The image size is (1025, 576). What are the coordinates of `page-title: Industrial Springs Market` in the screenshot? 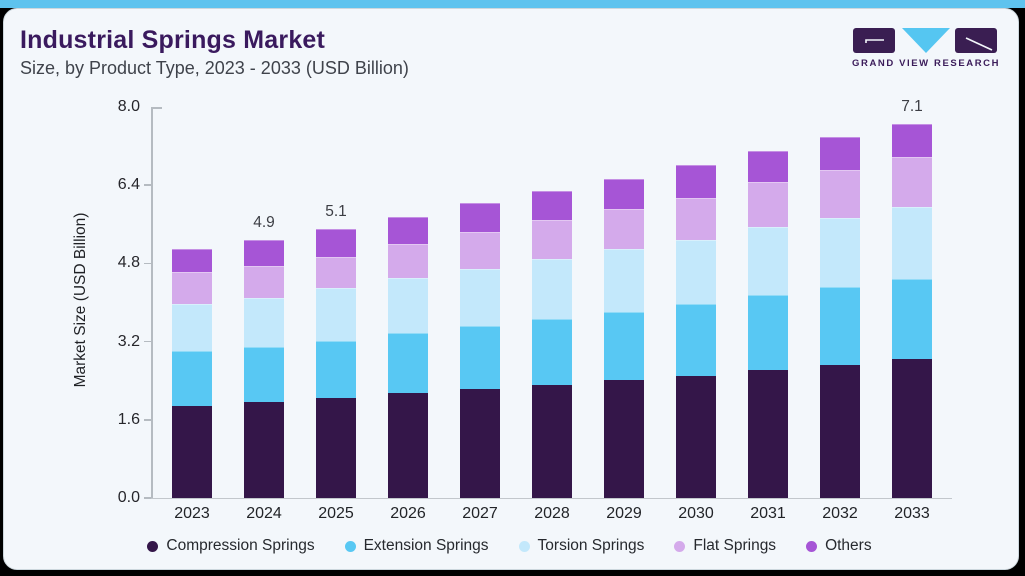 It's located at (173, 40).